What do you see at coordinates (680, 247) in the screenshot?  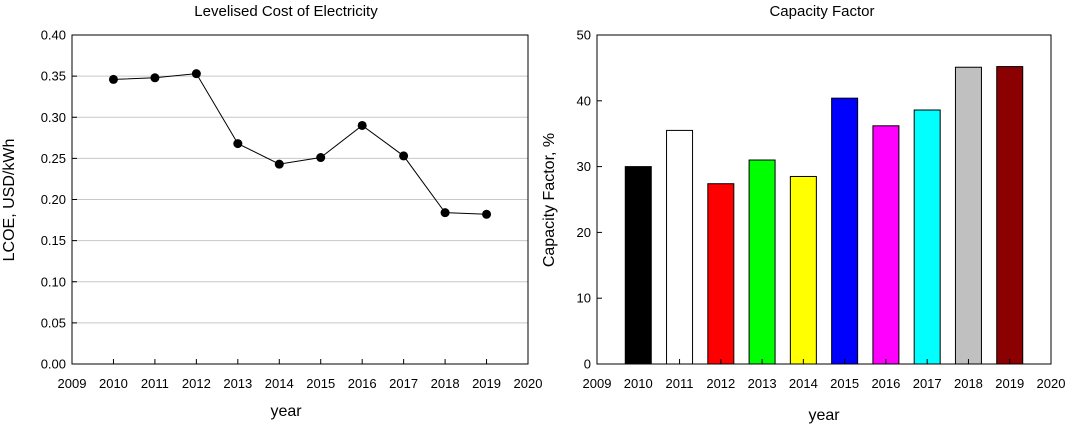 I see `cf-bar-2011` at bounding box center [680, 247].